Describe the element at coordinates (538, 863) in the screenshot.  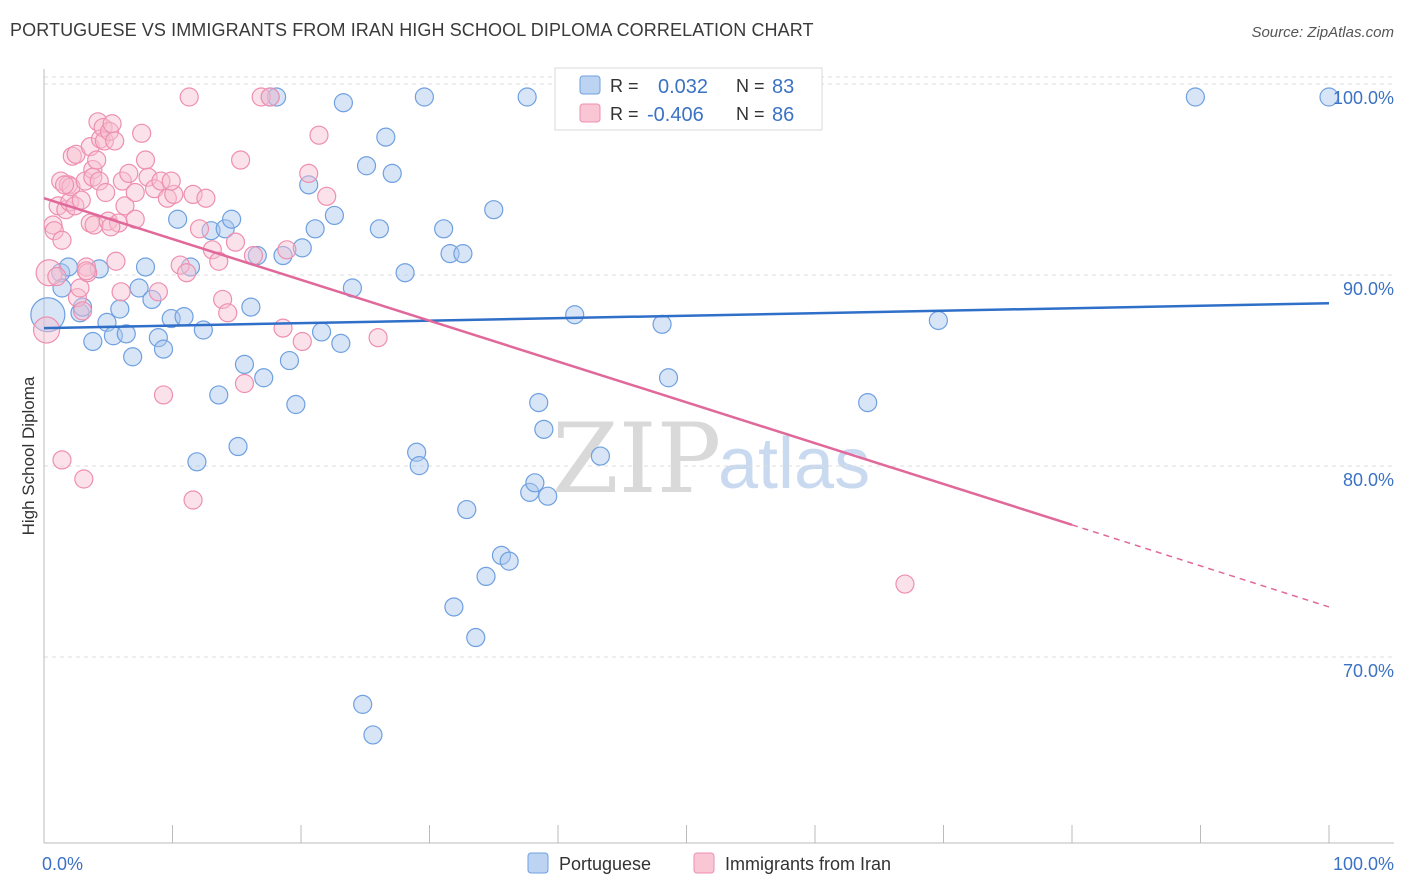
I see `series-legend-swatch-portuguese` at that location.